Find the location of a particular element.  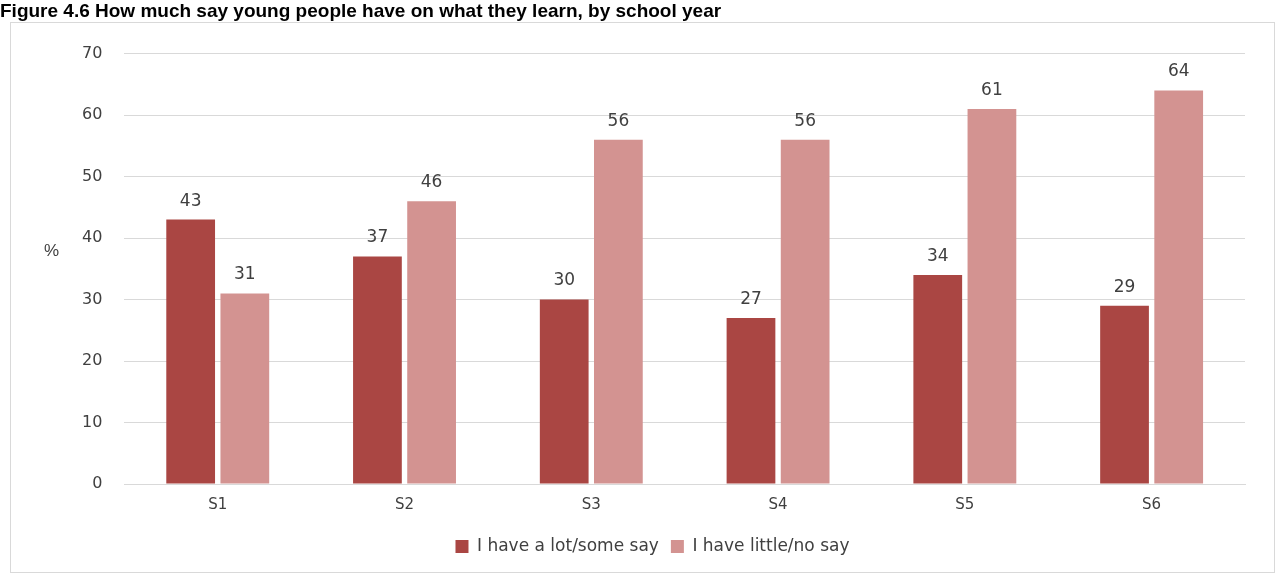

data-label: 64 is located at coordinates (1178, 70).